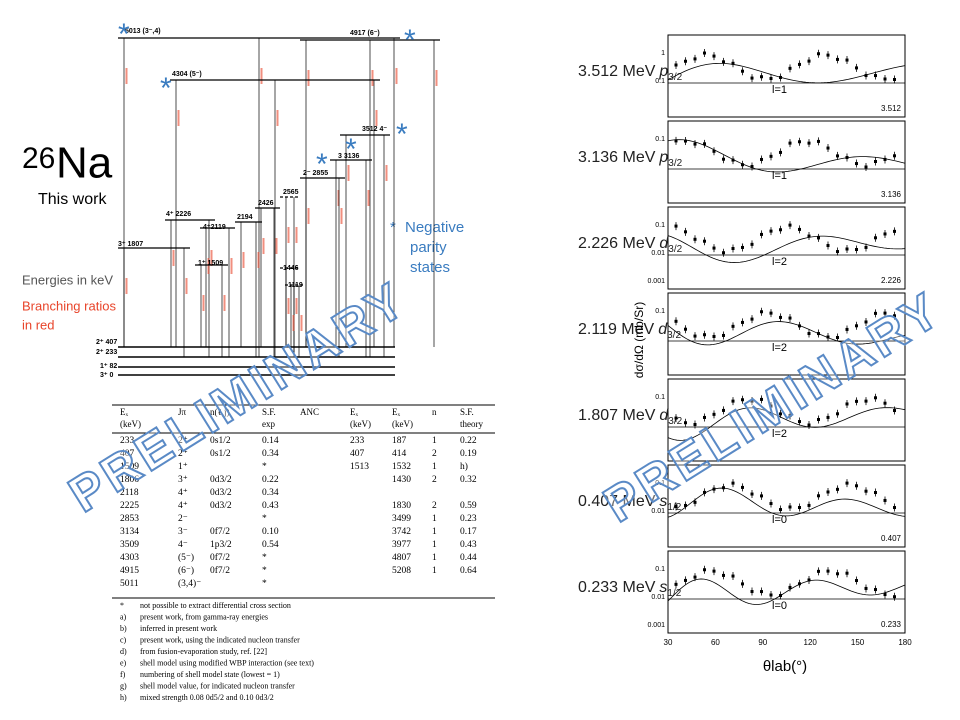 The height and width of the screenshot is (720, 960). I want to click on level-label: 2⁺ 233, so click(106, 352).